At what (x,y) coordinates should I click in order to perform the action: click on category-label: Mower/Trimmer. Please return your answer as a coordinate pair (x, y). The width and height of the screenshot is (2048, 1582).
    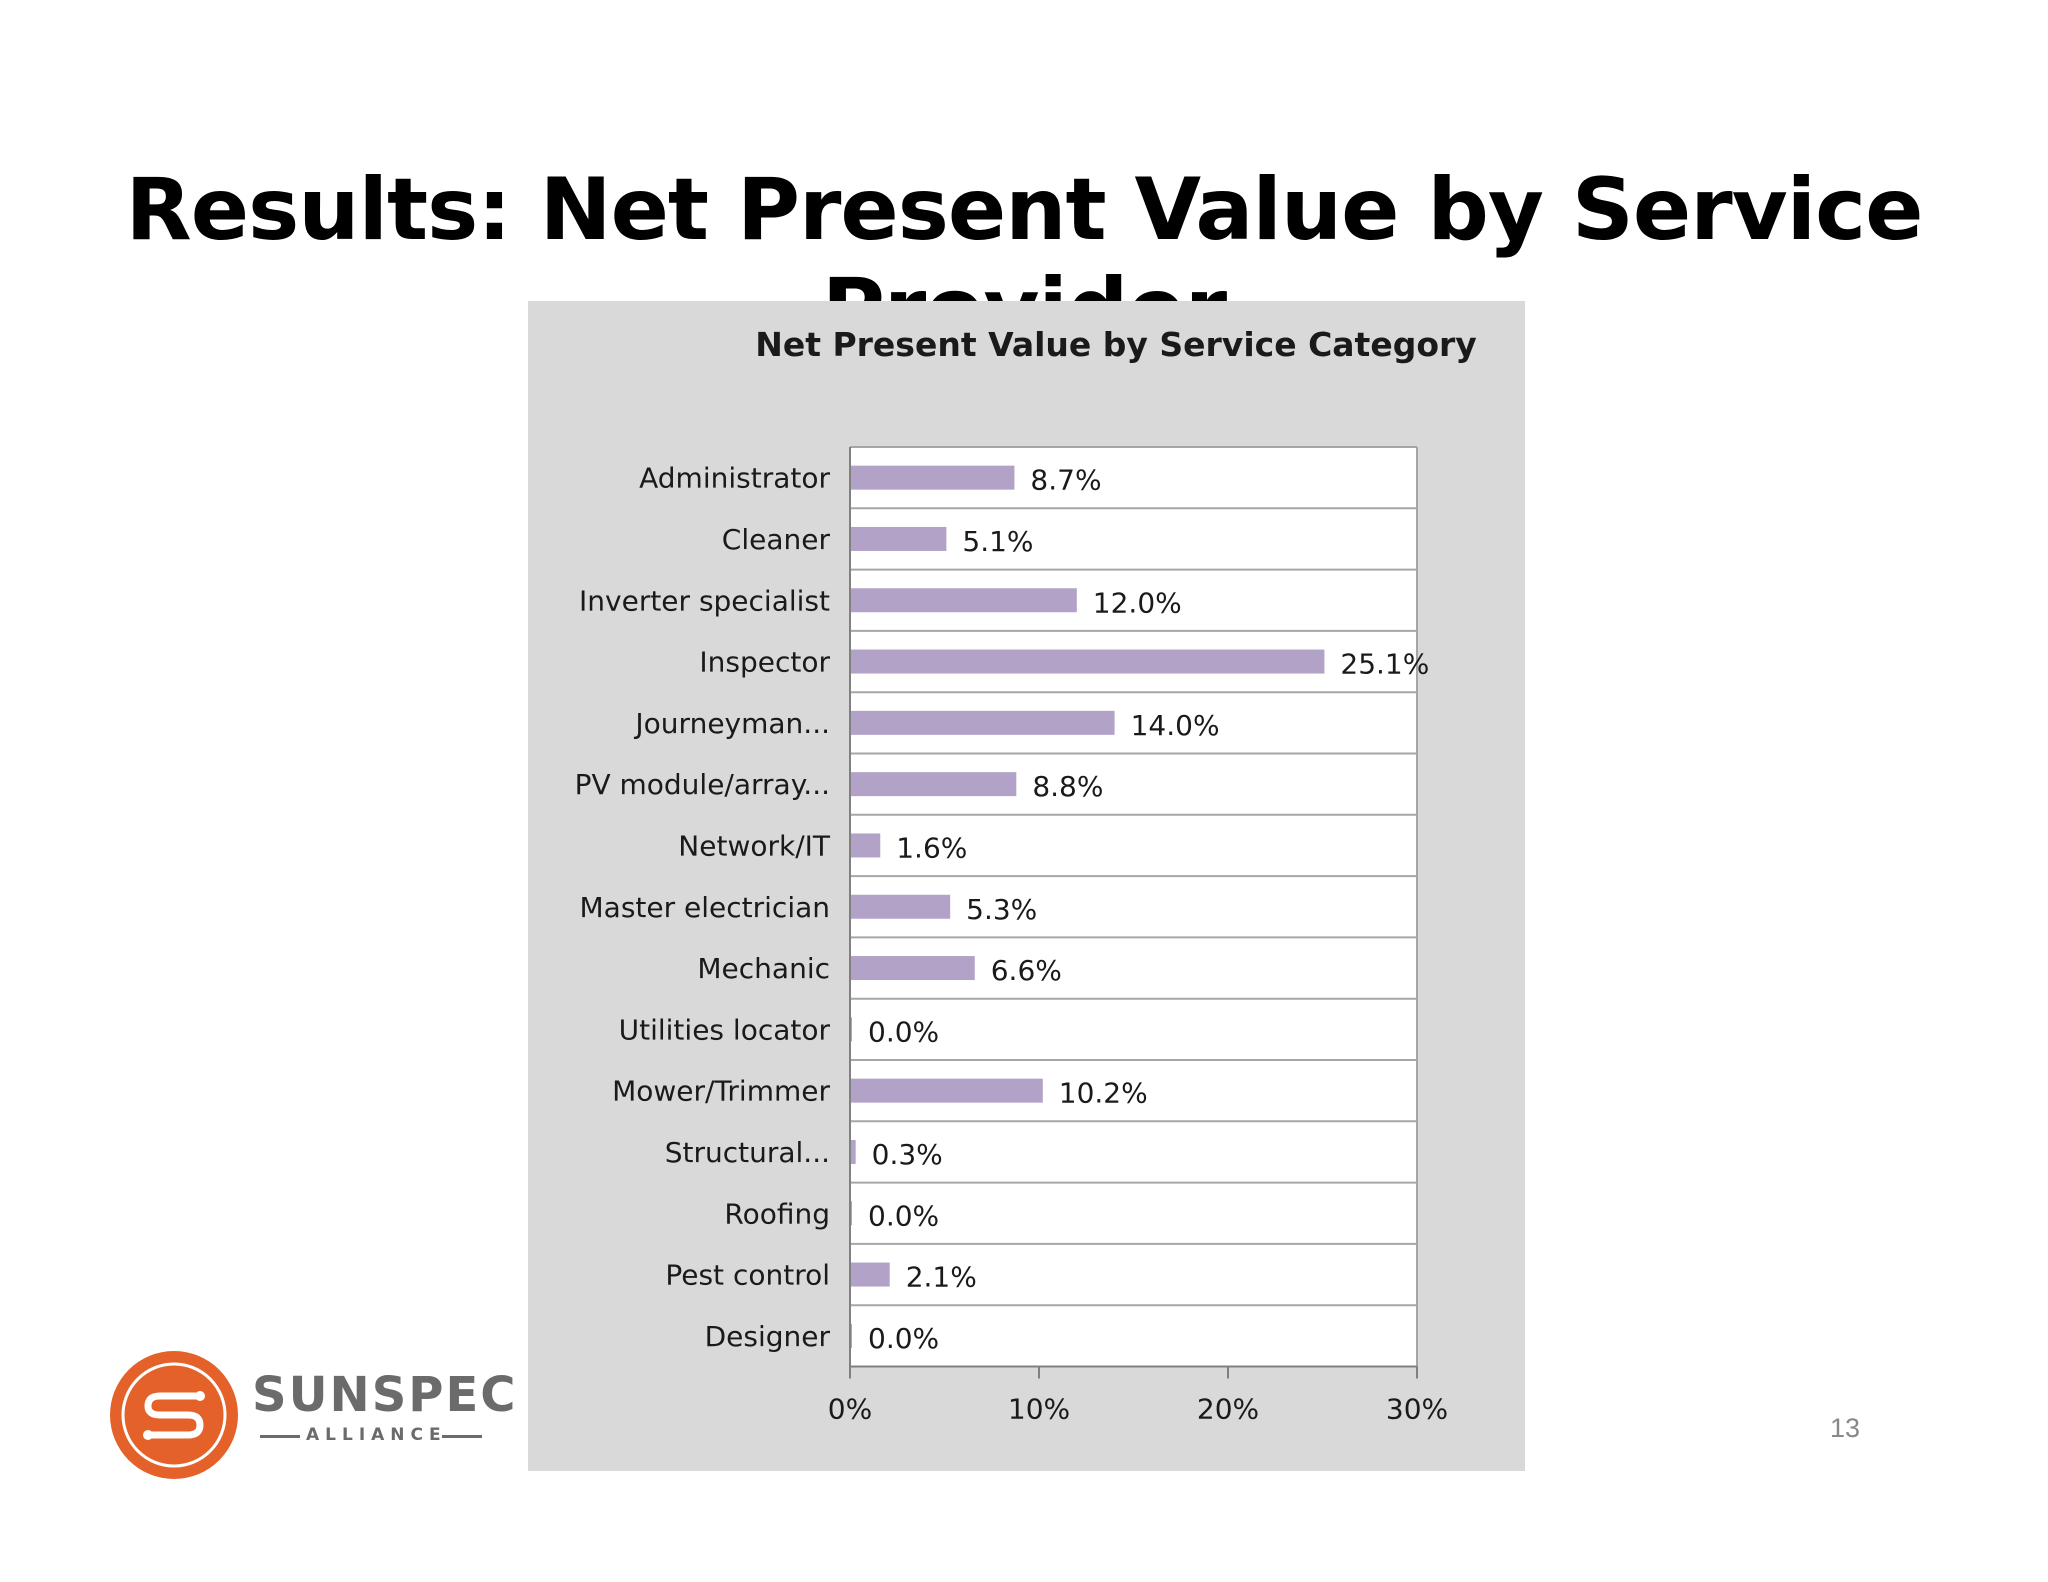
    Looking at the image, I should click on (721, 1091).